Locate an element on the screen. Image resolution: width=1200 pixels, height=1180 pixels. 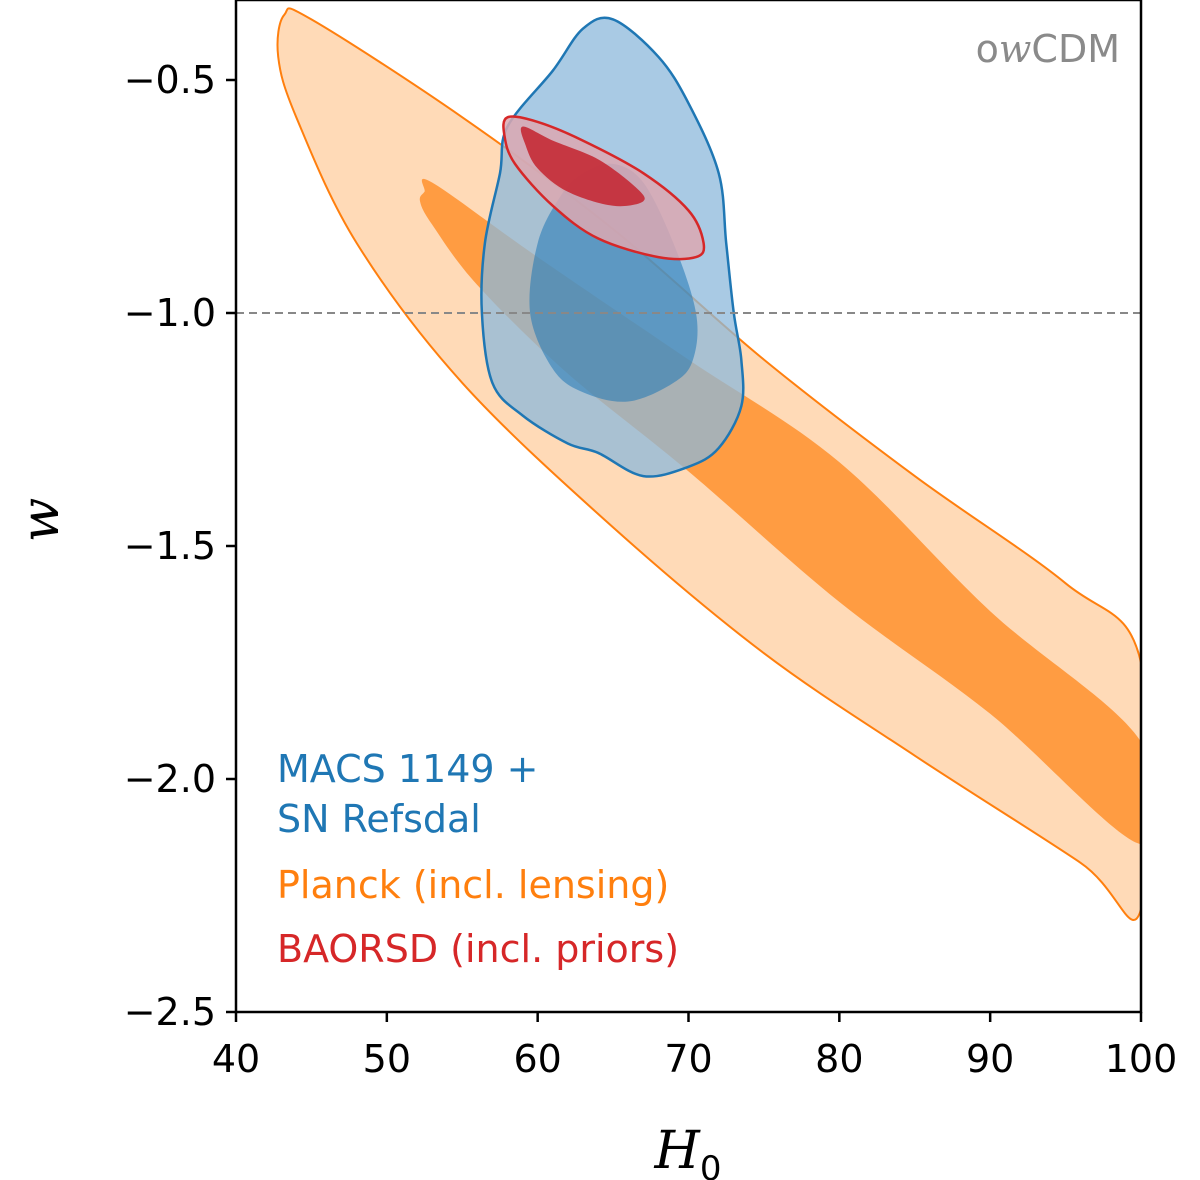
y-axis: −0.5 −1.0 −1.5 −2.0 −2.5 is located at coordinates (180, 546).